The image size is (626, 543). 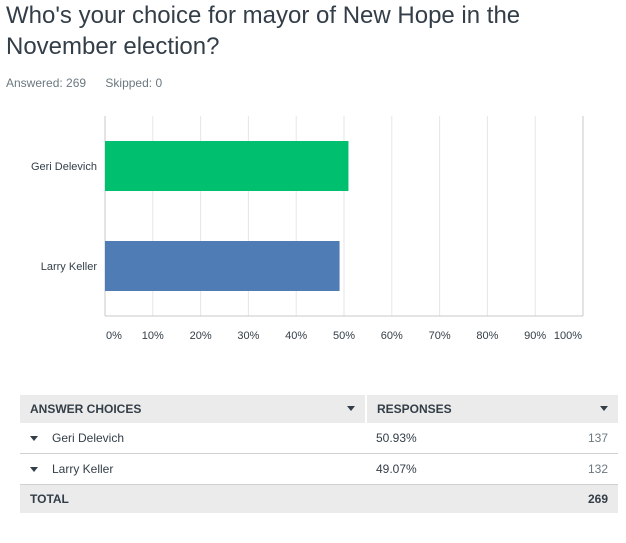 What do you see at coordinates (442, 498) in the screenshot?
I see `total-spacer` at bounding box center [442, 498].